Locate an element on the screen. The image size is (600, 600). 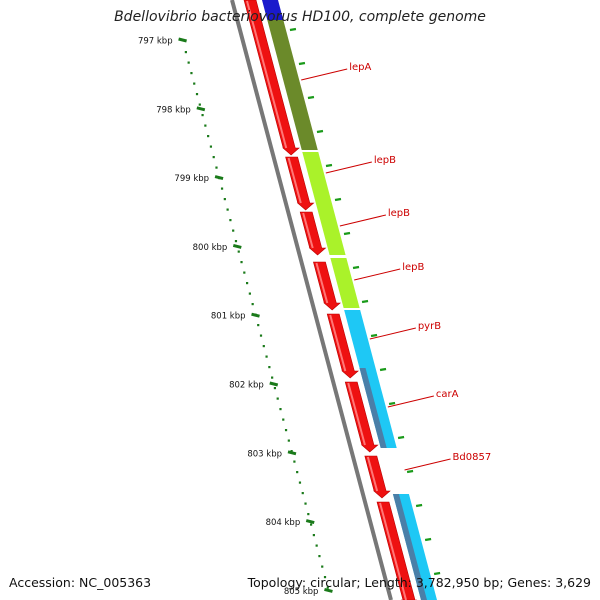
gene-label: lepA is located at coordinates (360, 67).